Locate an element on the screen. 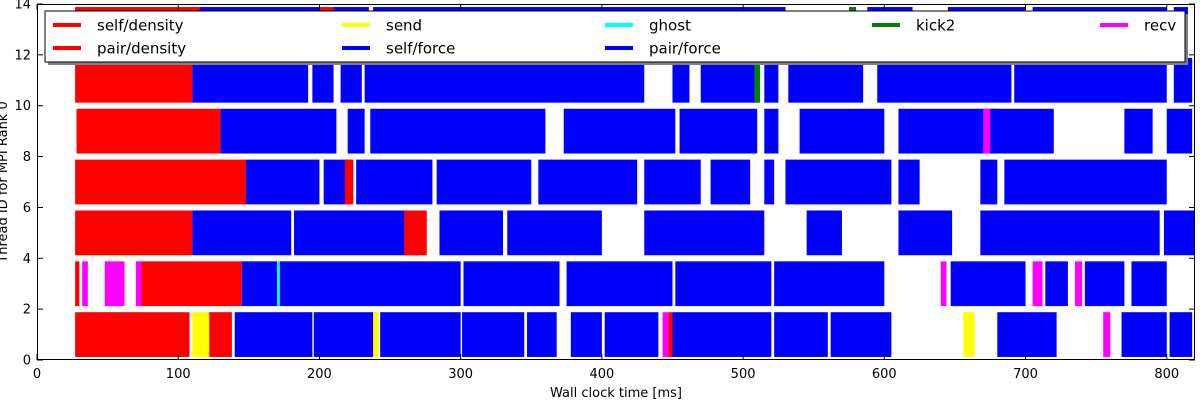  legend-label-4: recv is located at coordinates (1160, 26).